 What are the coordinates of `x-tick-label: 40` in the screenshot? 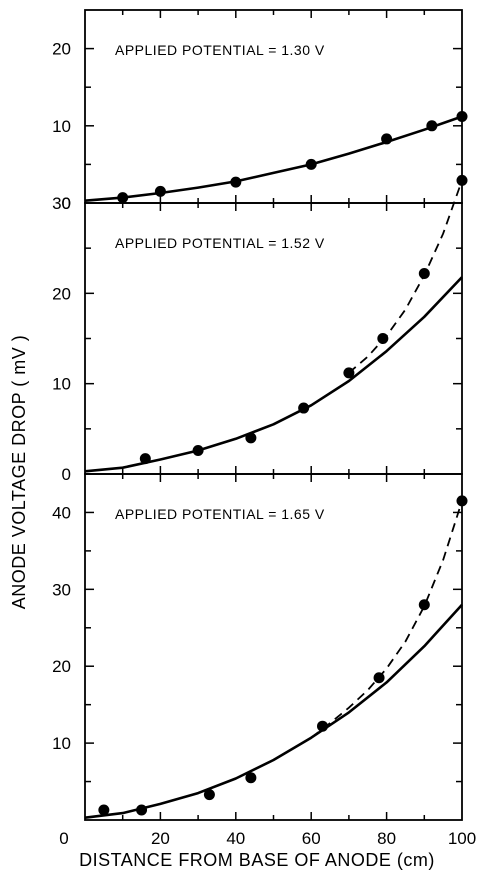 It's located at (235, 838).